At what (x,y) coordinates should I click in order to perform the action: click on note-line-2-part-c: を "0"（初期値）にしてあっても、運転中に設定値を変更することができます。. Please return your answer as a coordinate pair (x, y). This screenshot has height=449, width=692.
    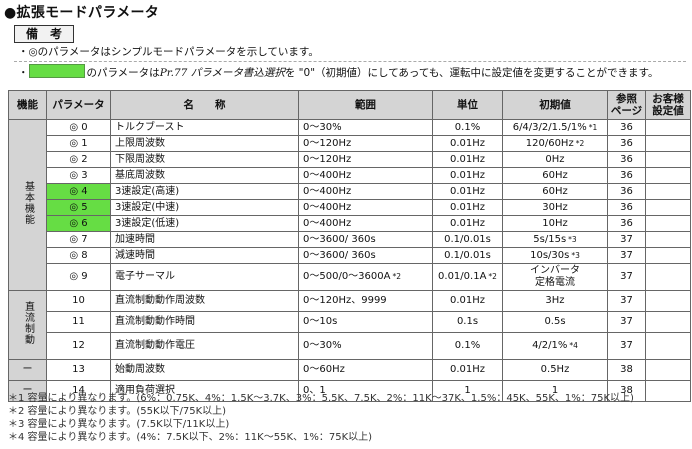
    Looking at the image, I should click on (471, 73).